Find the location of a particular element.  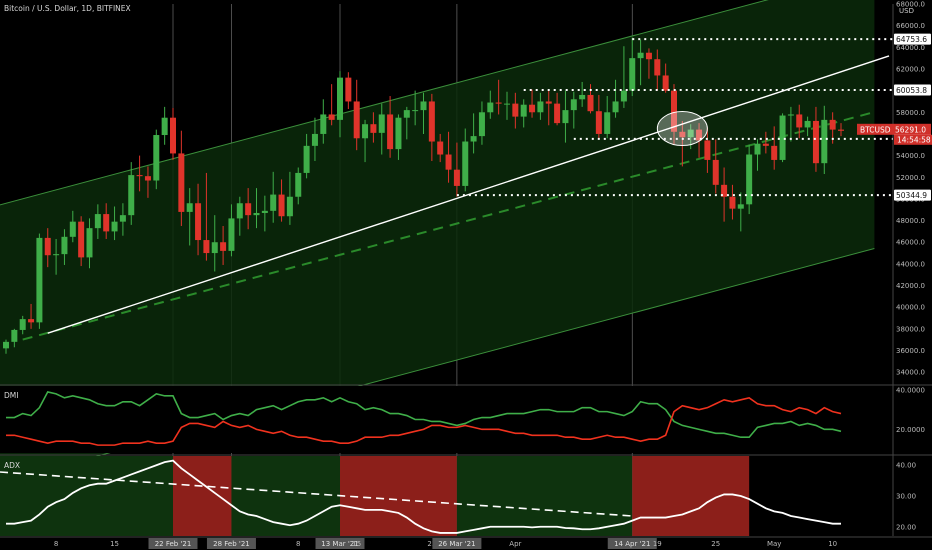

price-tick-label: 44000.0 is located at coordinates (910, 264).